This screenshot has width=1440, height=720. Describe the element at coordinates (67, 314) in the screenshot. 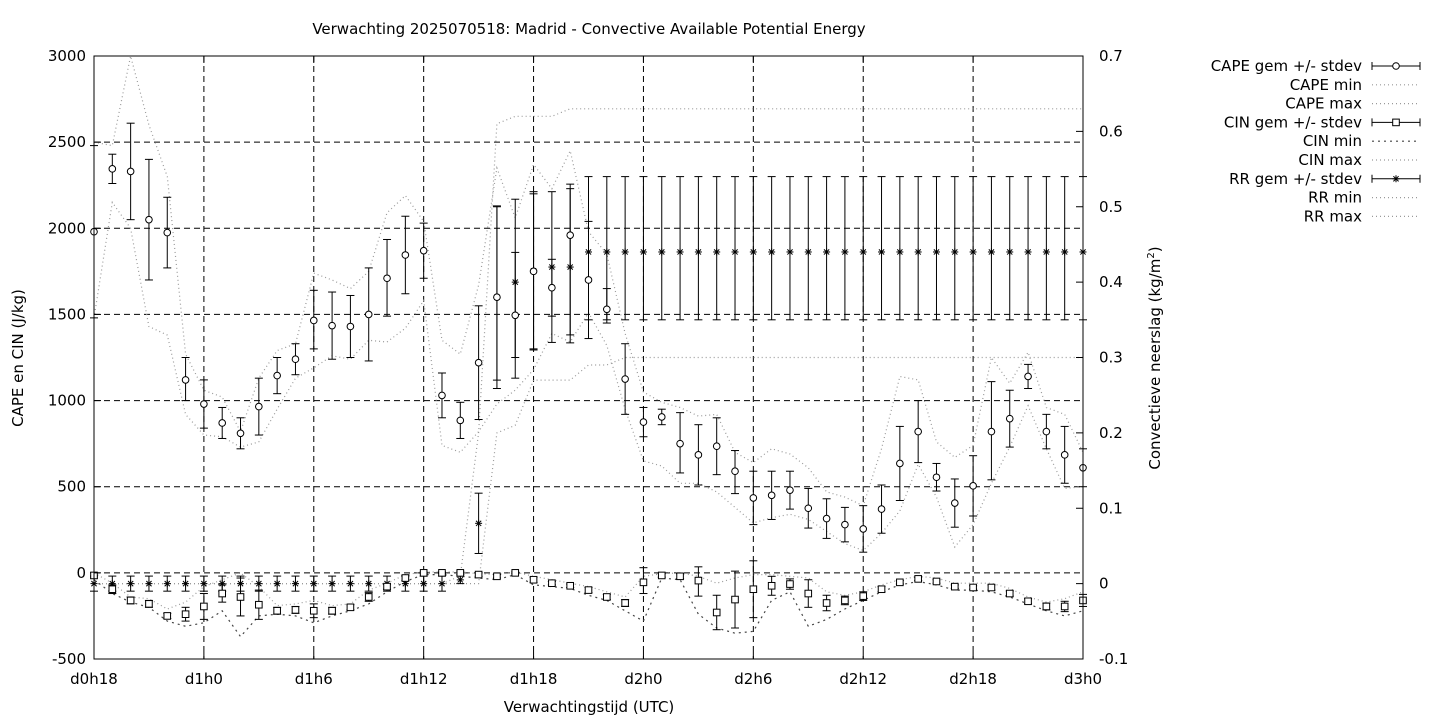

I see `y-tick-label: 1500` at that location.